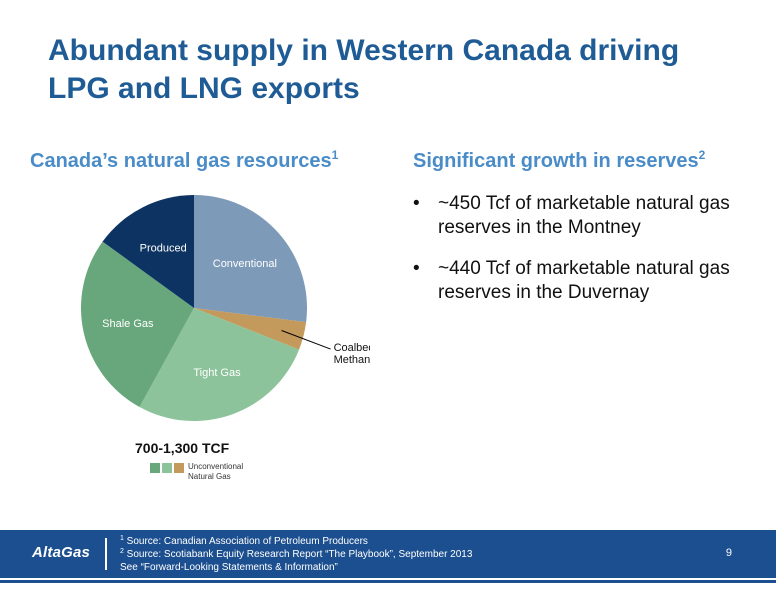 Image resolution: width=776 pixels, height=600 pixels. I want to click on reserves-heading-text: Significant growth in reserves, so click(556, 161).